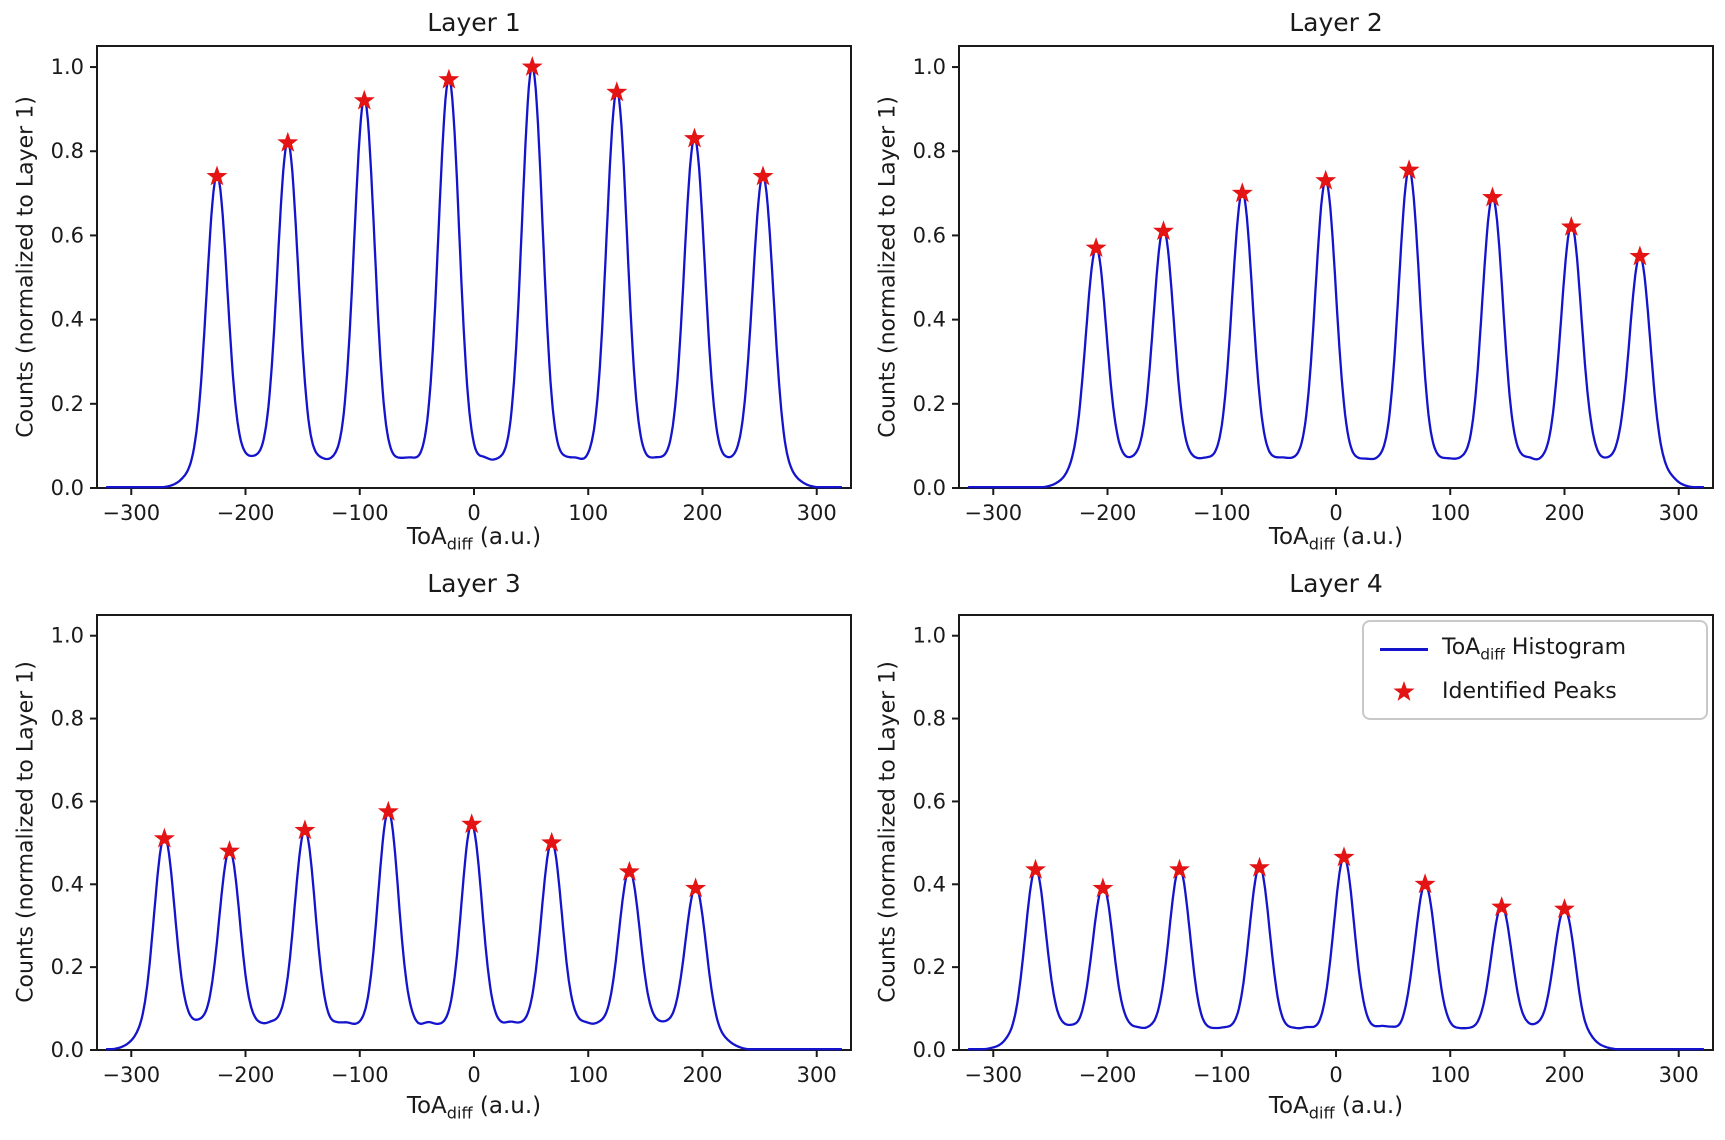 This screenshot has height=1140, width=1725. What do you see at coordinates (1492, 654) in the screenshot?
I see `legend-histogram-label-sub: diff` at bounding box center [1492, 654].